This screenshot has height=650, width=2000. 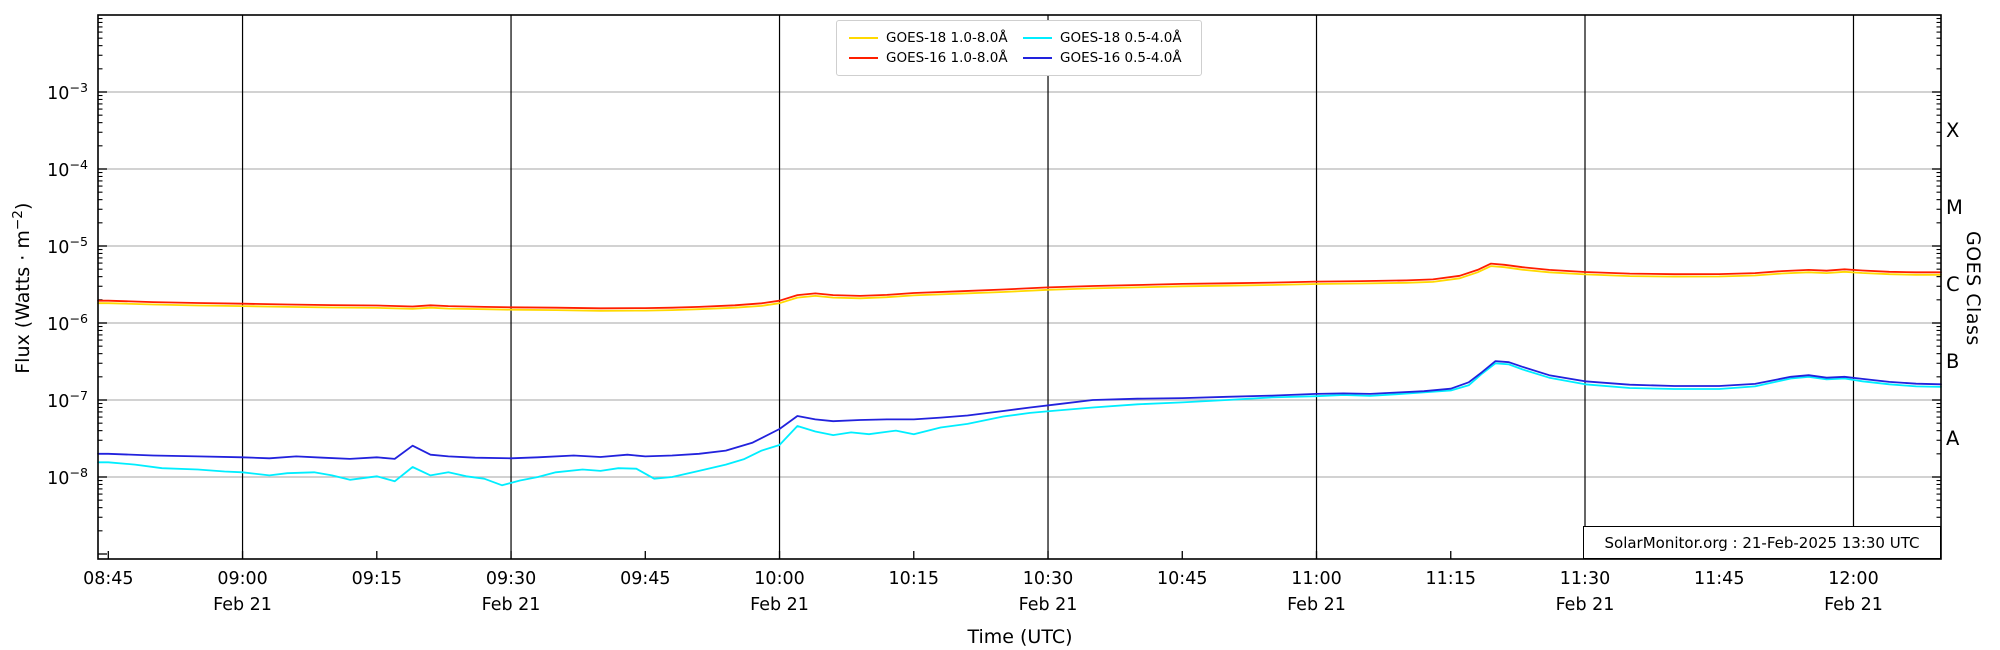 What do you see at coordinates (1954, 207) in the screenshot?
I see `goes-class-letter: M` at bounding box center [1954, 207].